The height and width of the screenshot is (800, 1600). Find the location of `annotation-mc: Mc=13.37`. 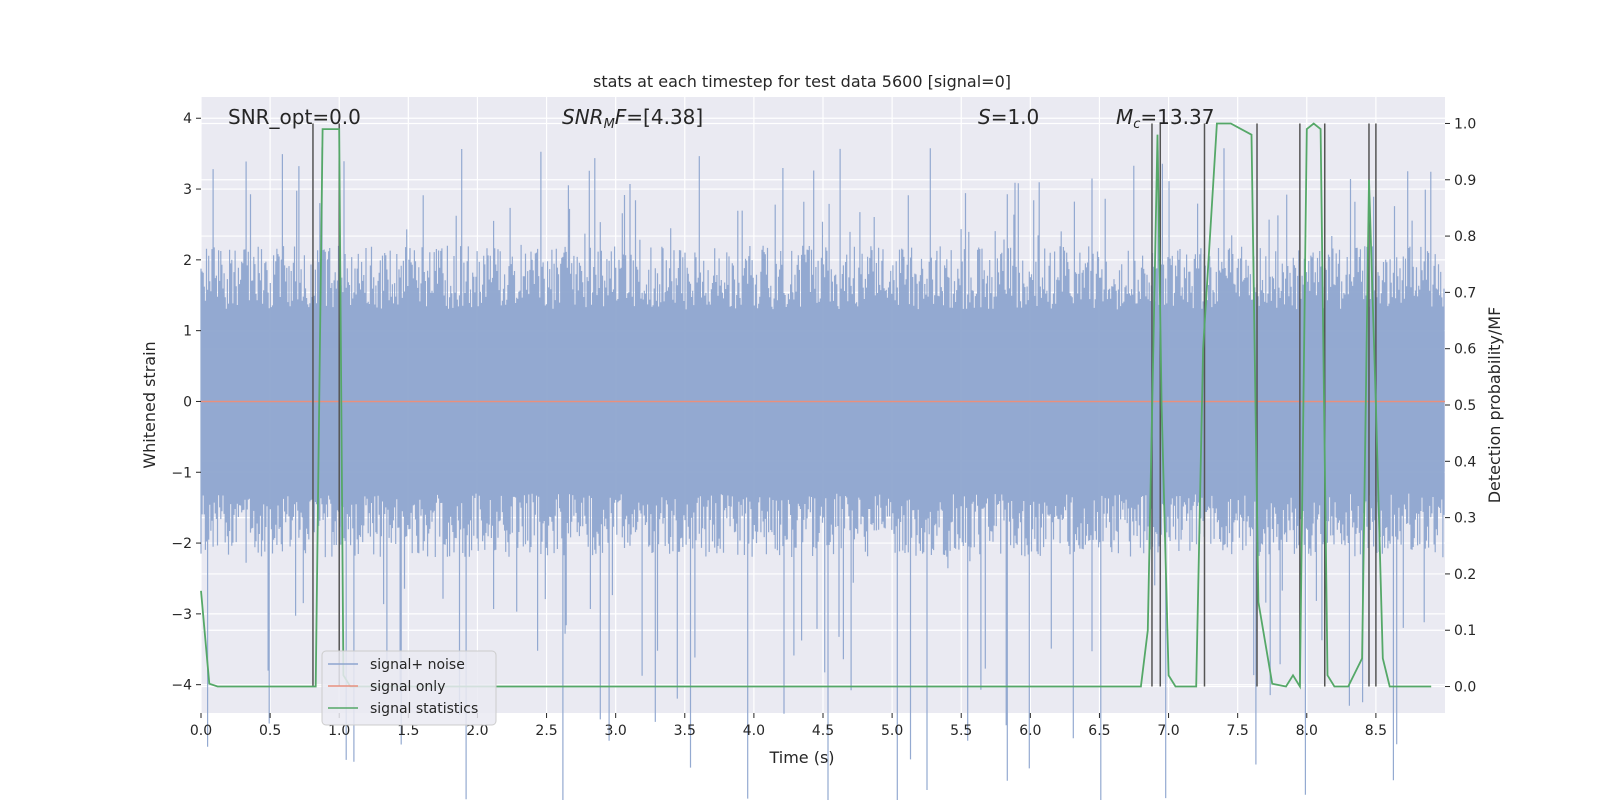

annotation-mc: Mc=13.37 is located at coordinates (1165, 118).